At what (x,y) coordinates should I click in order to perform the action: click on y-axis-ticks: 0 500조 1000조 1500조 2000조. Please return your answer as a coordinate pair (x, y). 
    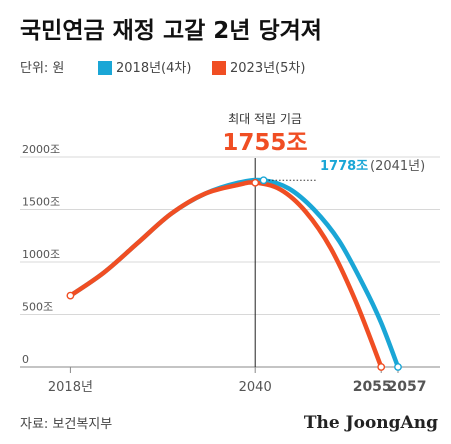
    Looking at the image, I should click on (41, 254).